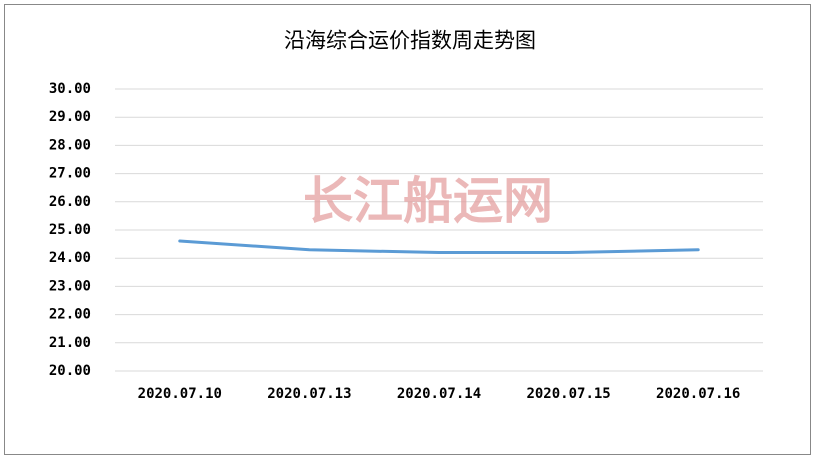  Describe the element at coordinates (70, 371) in the screenshot. I see `y-tick-label: 20.00` at that location.